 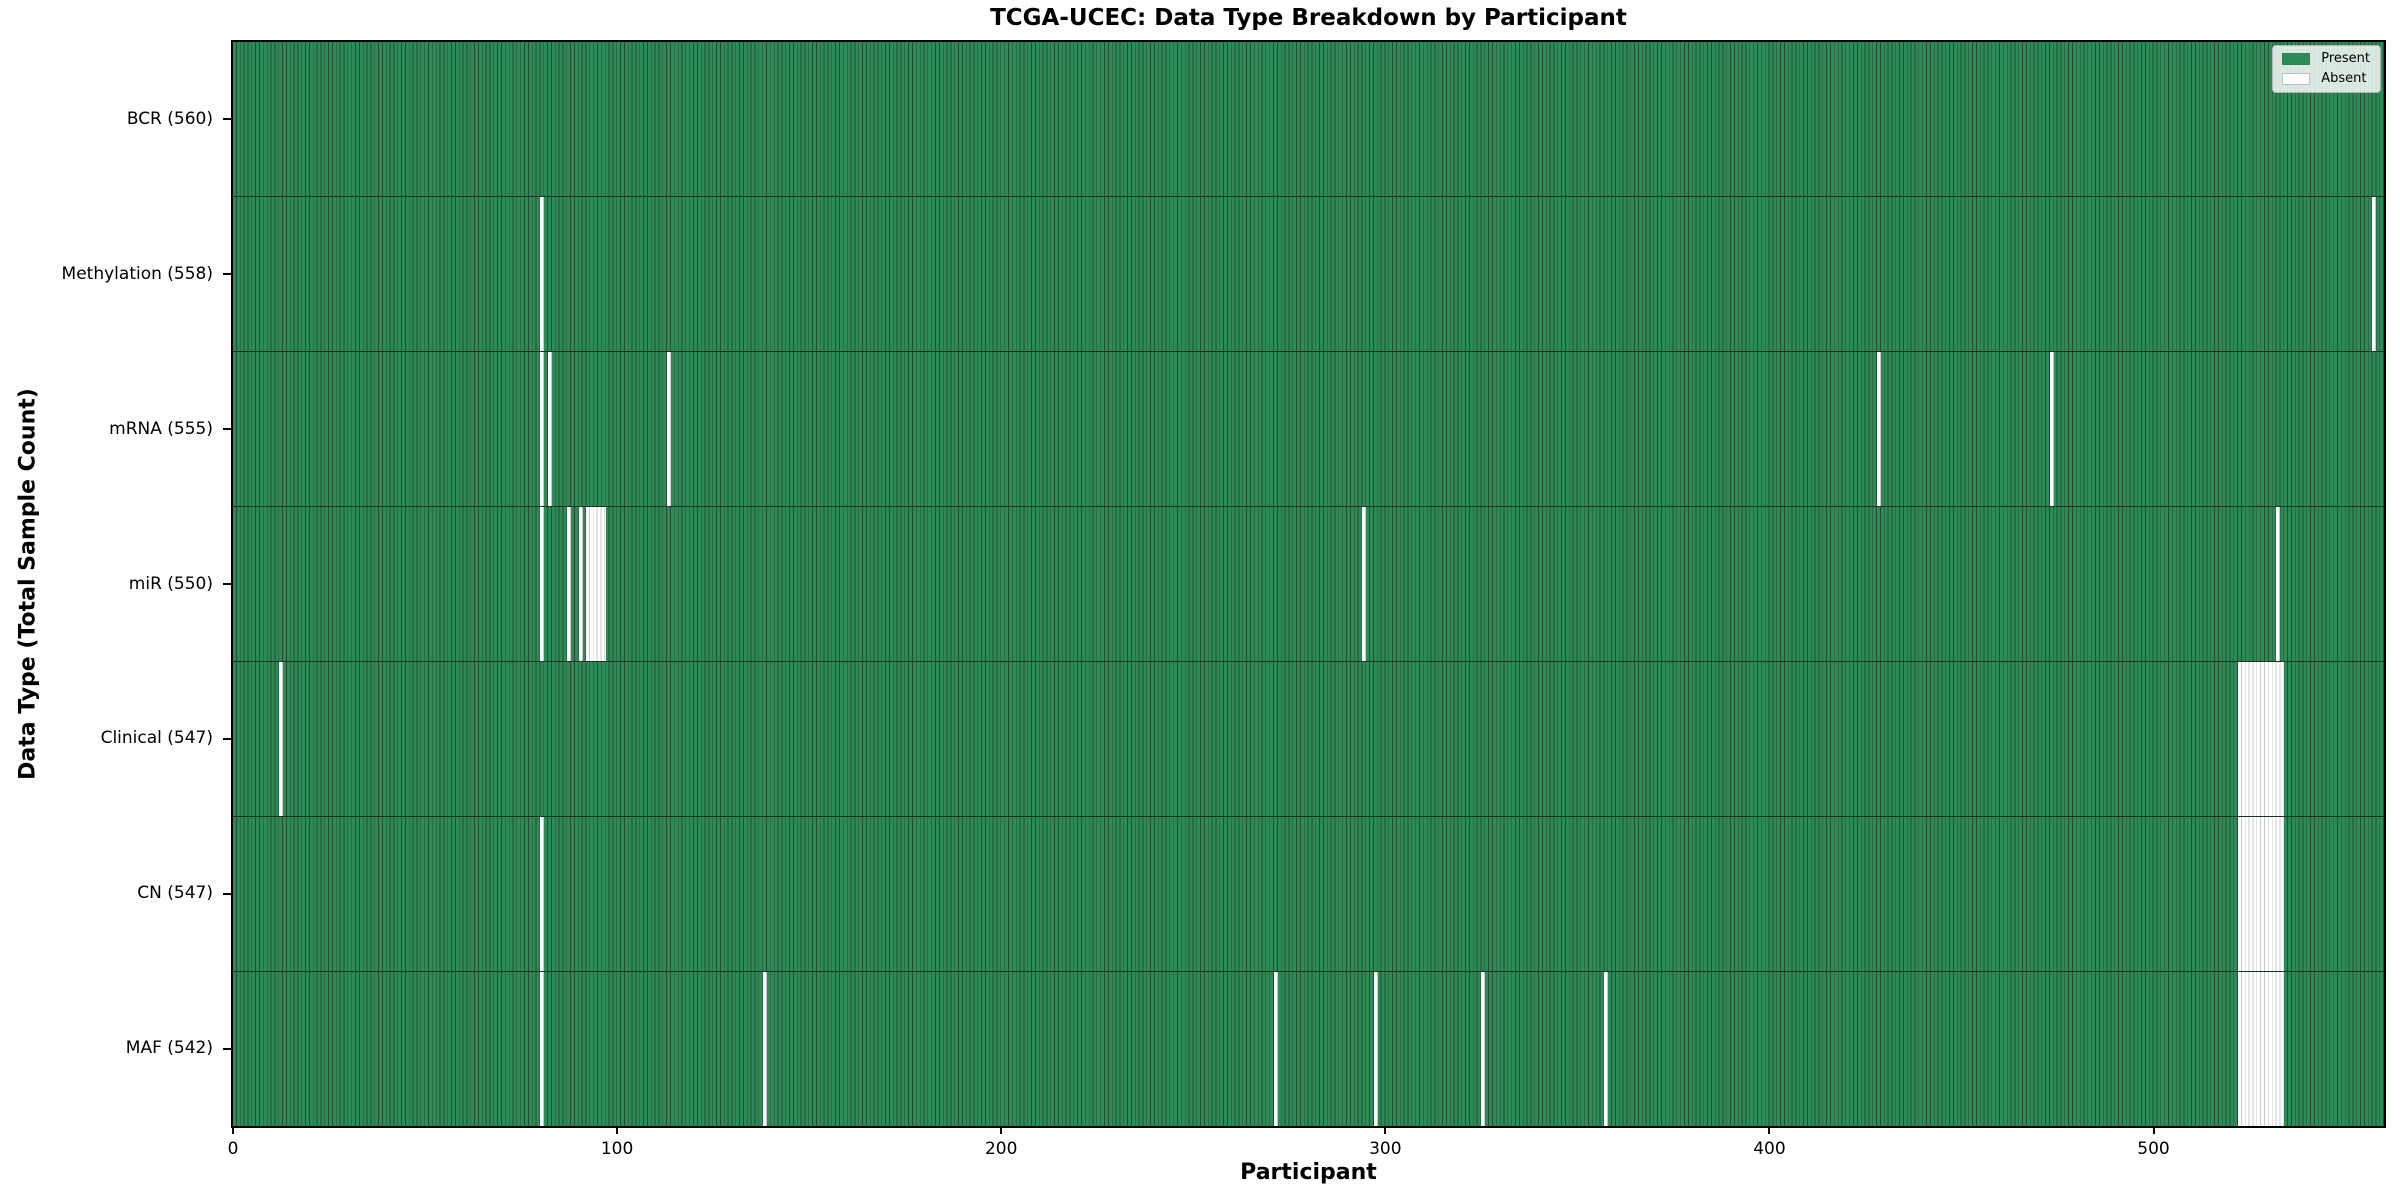 I want to click on heatmap-row-miR, so click(x=1308, y=584).